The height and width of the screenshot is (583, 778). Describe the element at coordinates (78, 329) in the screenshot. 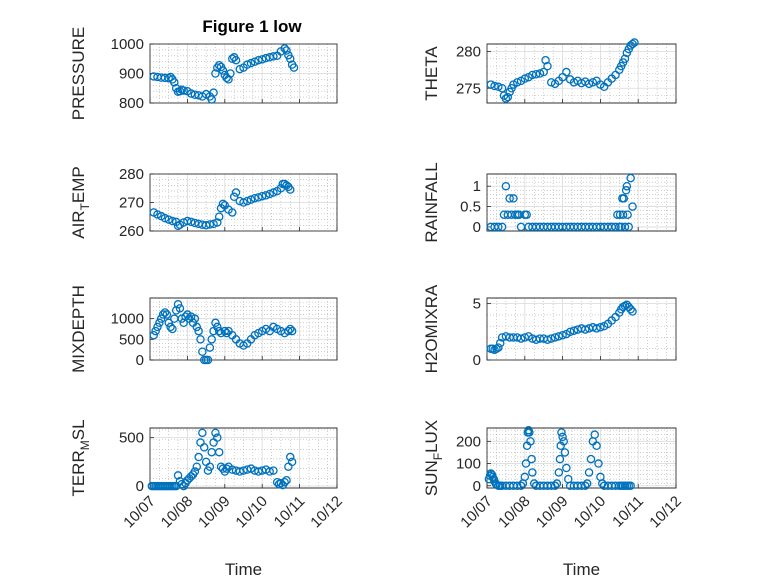

I see `y-axis-label: MIXDEPTH` at that location.